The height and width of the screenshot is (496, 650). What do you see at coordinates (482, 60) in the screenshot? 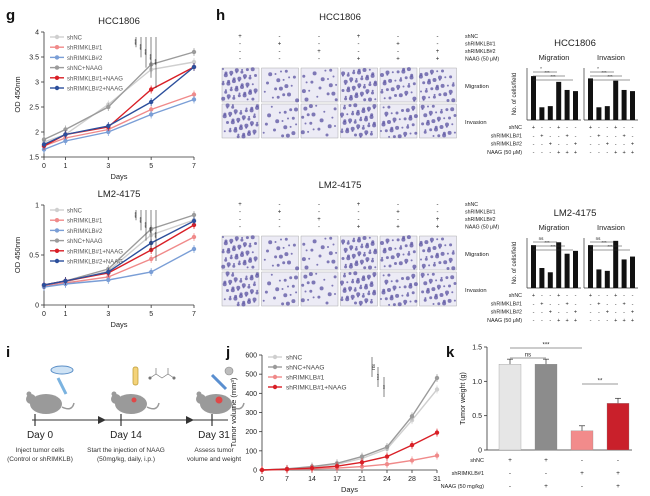
I see `row-label: NAAG (50 μM)` at bounding box center [482, 60].